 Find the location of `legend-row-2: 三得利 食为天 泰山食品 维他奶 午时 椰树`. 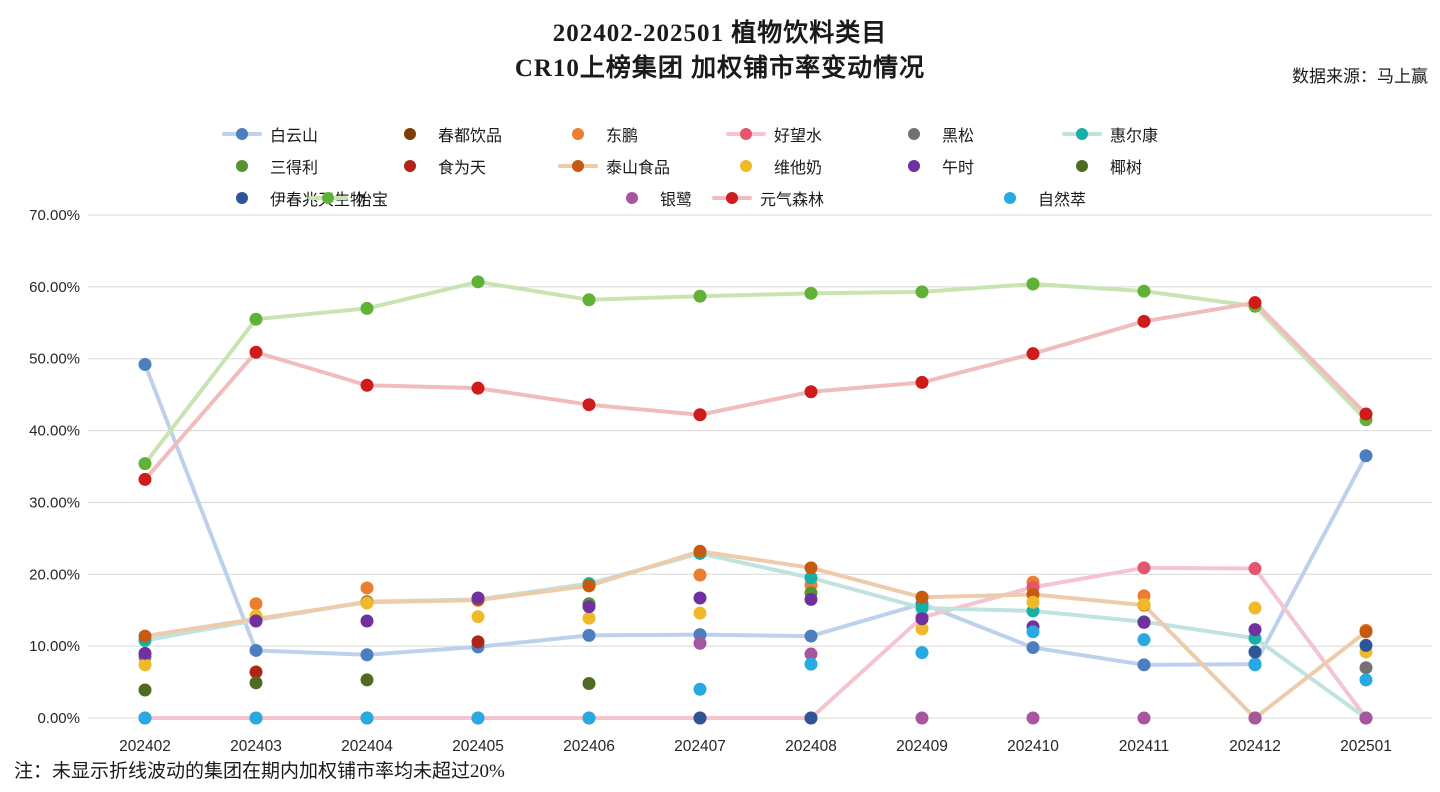

legend-row-2: 三得利 食为天 泰山食品 维他奶 午时 椰树 is located at coordinates (720, 166).